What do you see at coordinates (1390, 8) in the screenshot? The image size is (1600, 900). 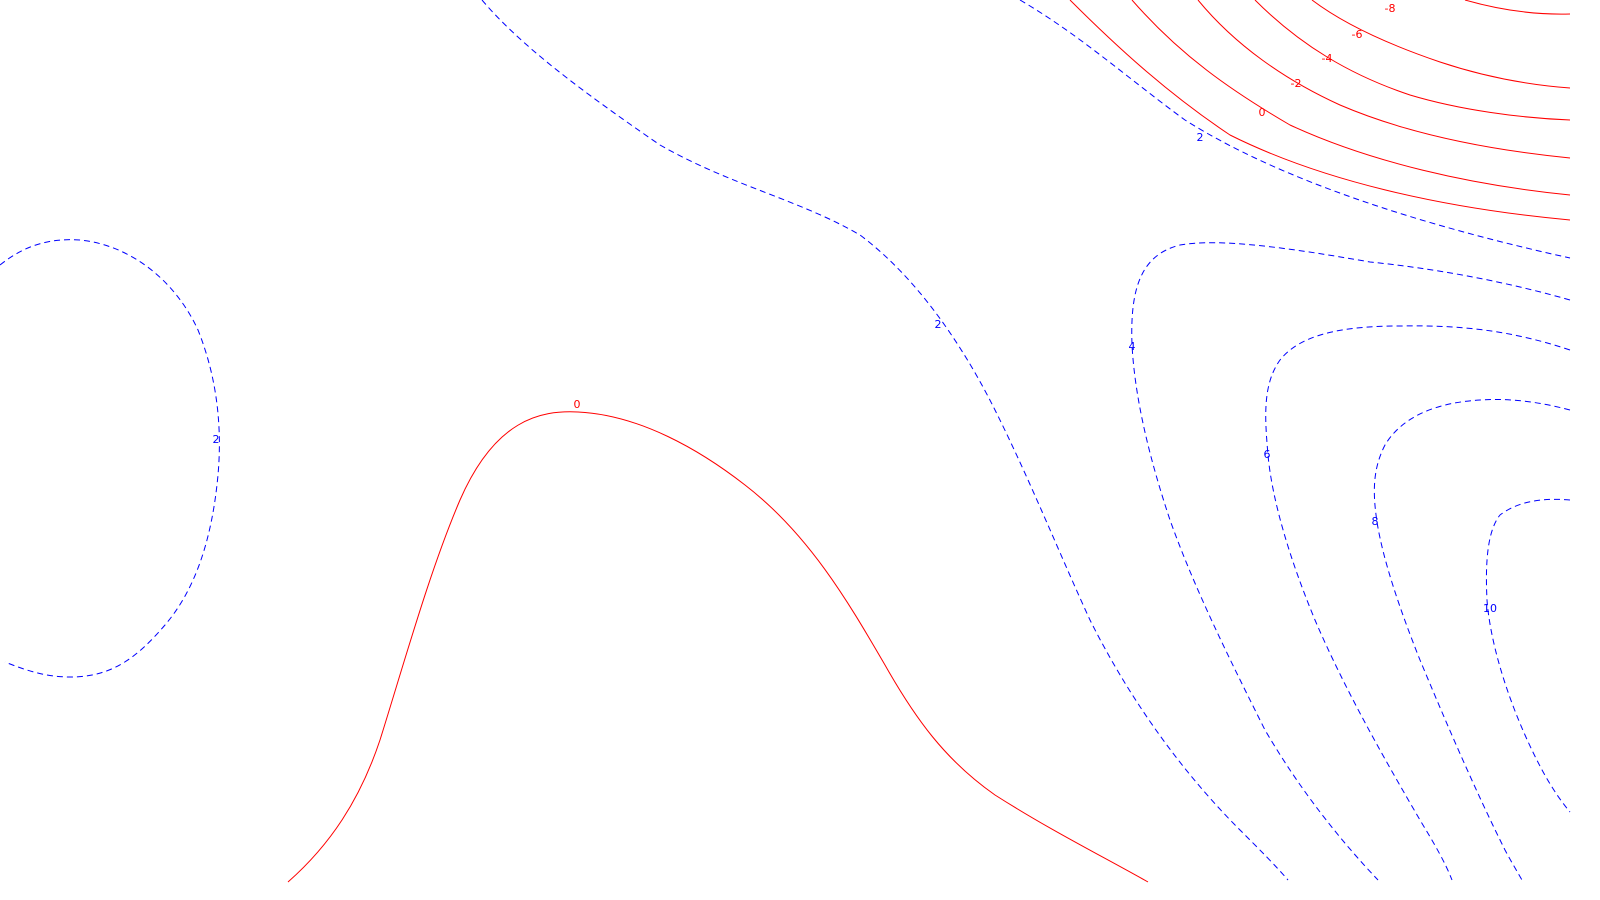 I see `contour-label-neg8: -8` at bounding box center [1390, 8].